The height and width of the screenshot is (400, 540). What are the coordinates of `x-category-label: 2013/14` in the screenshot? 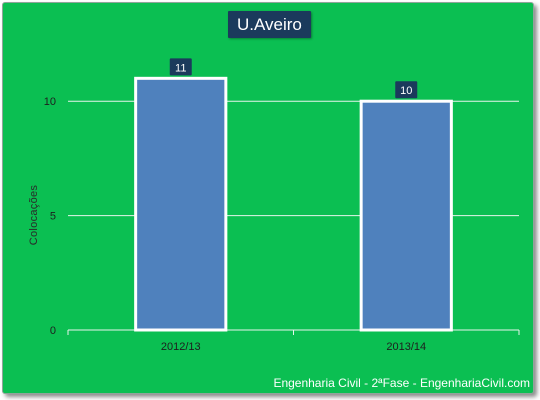 It's located at (406, 347).